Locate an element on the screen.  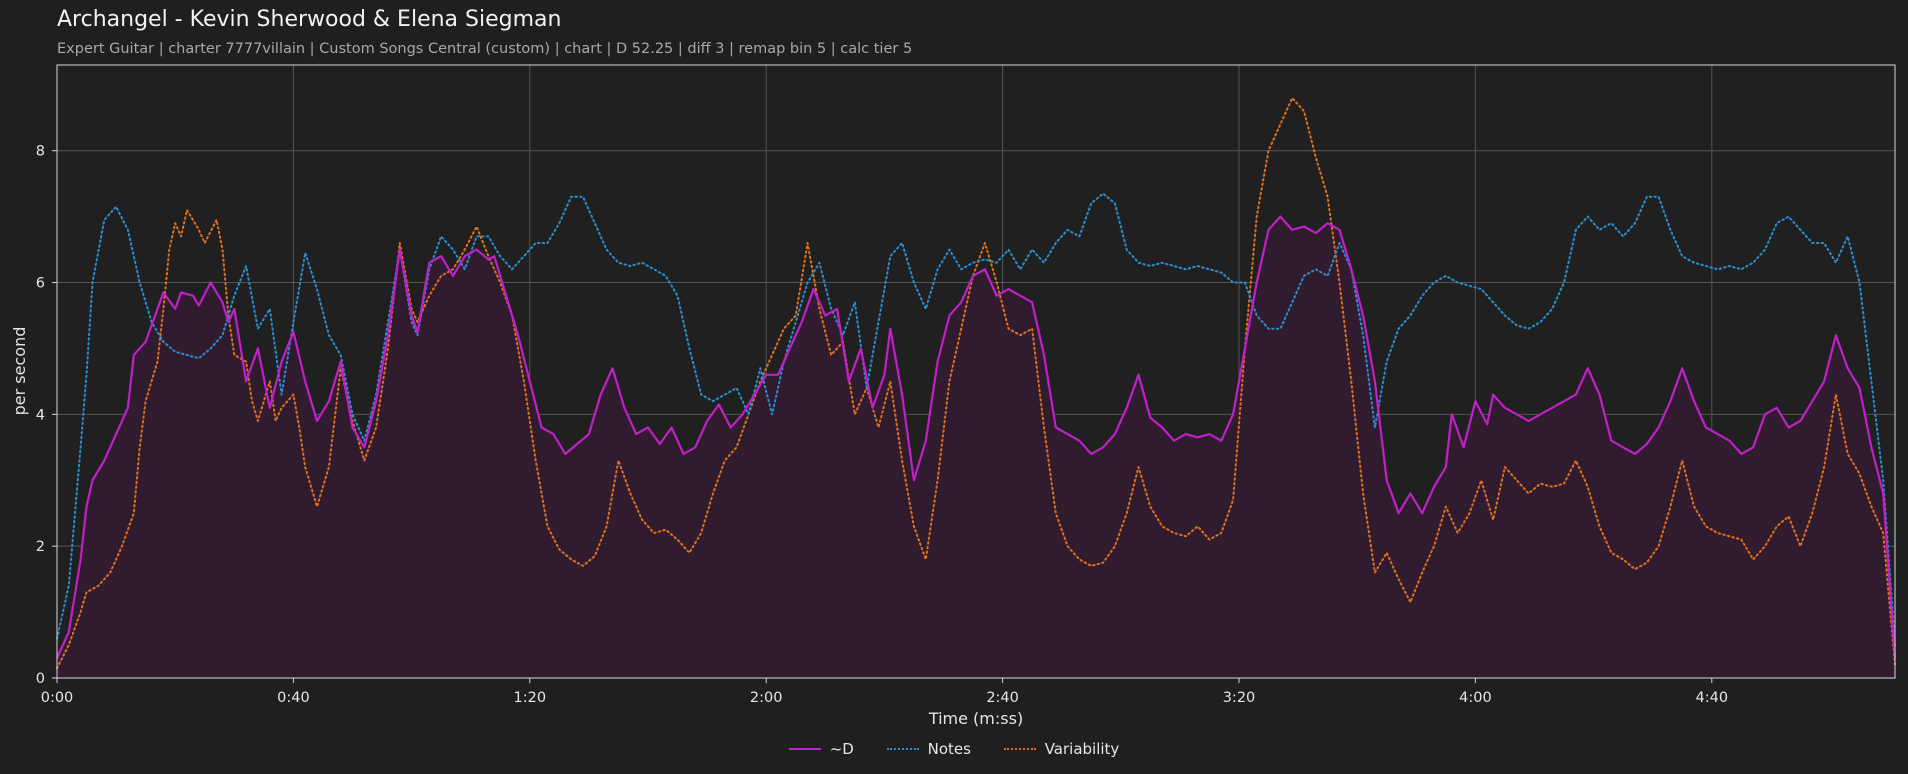
legend-item-d: ~D is located at coordinates (821, 749).